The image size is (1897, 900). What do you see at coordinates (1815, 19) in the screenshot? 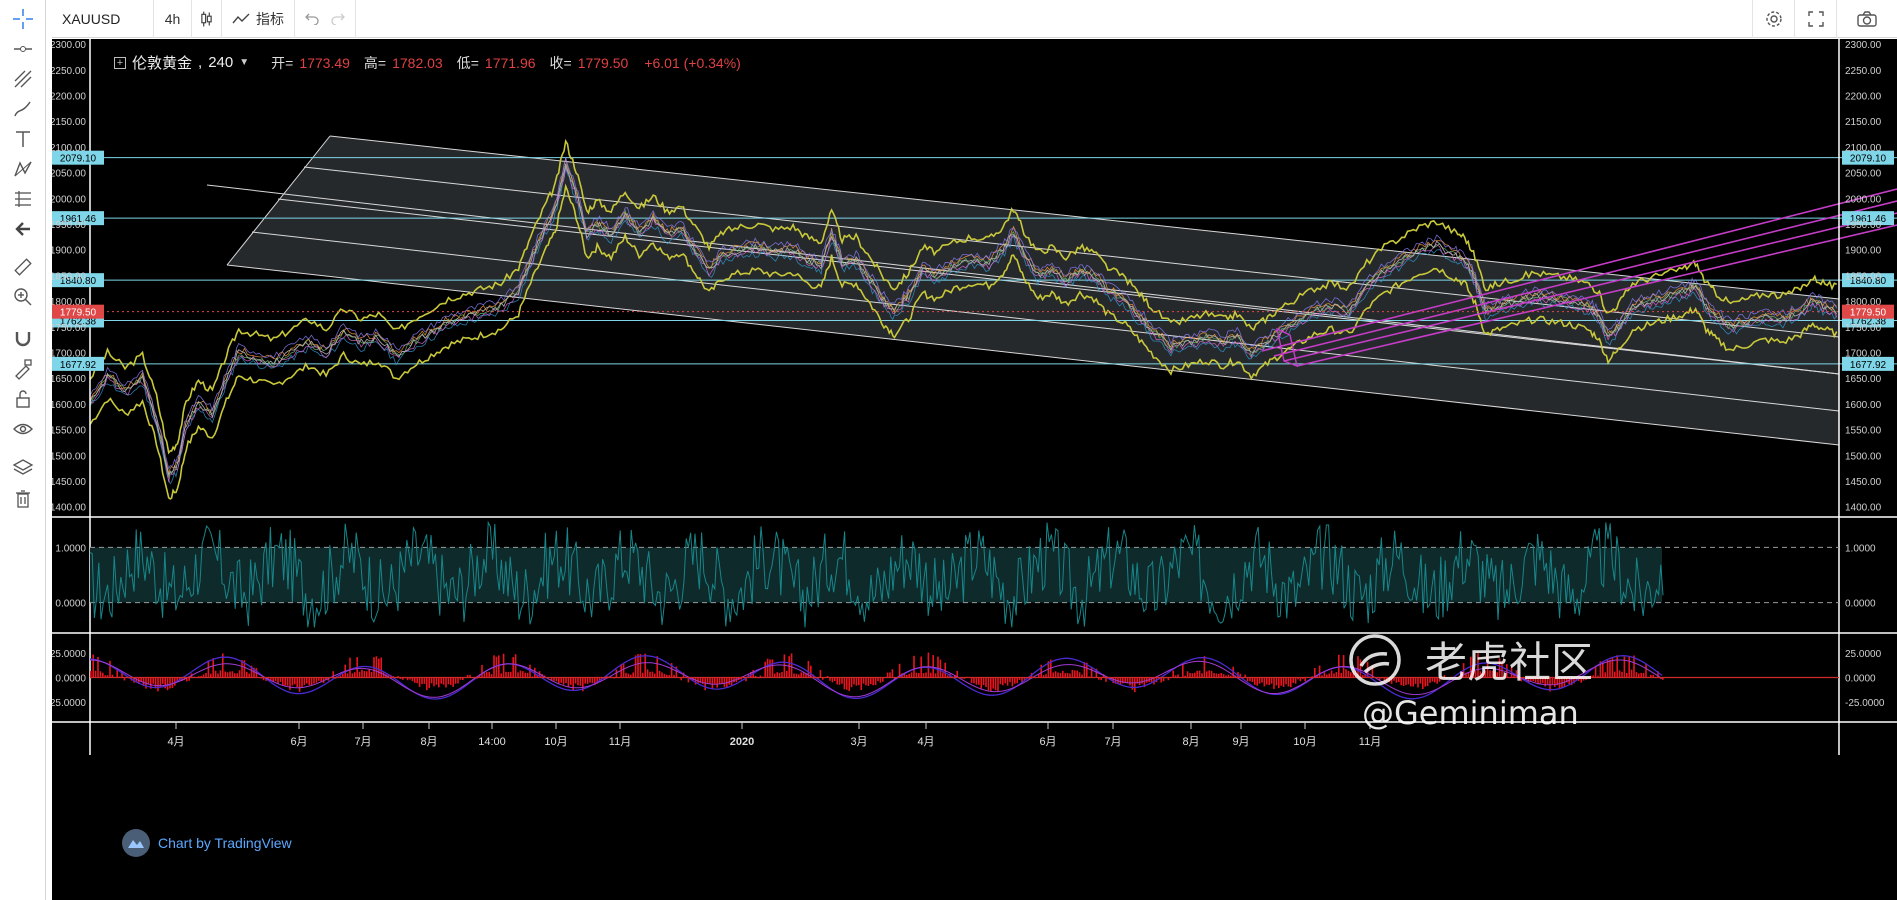
I see `fullscreen-button` at bounding box center [1815, 19].